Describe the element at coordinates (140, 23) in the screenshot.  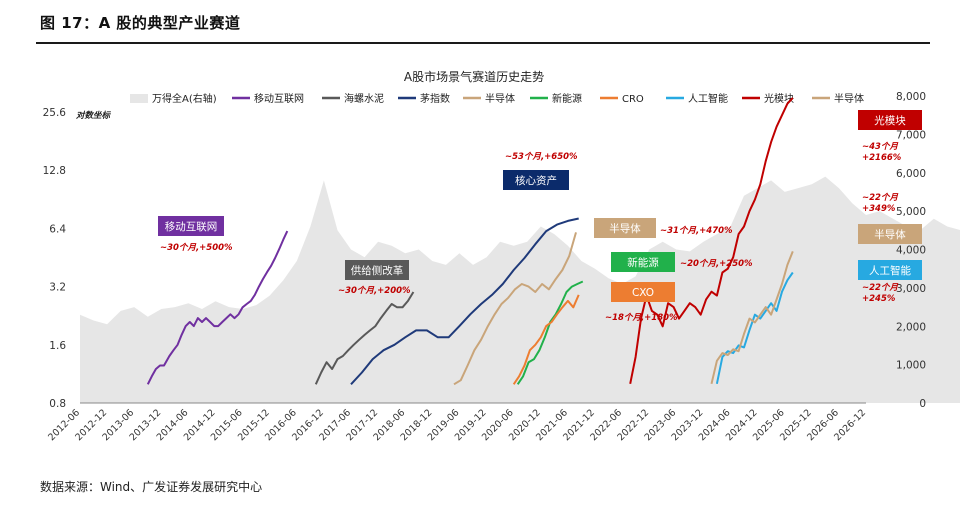
I see `figure-title: 图 17：A 股的典型产业赛道` at that location.